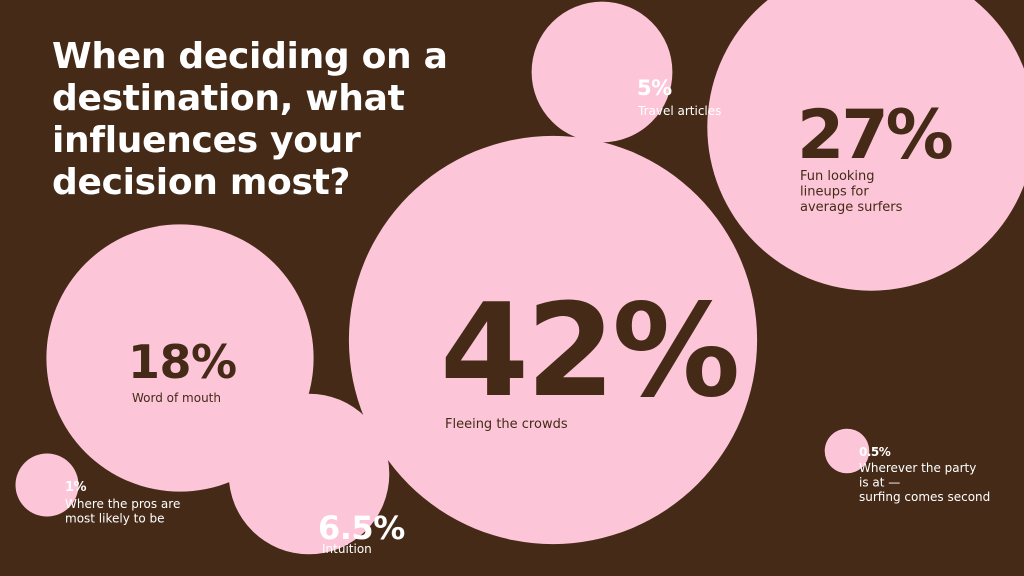  I want to click on category-label-fleeing-the-crowds: Fleeing the crowds, so click(506, 424).